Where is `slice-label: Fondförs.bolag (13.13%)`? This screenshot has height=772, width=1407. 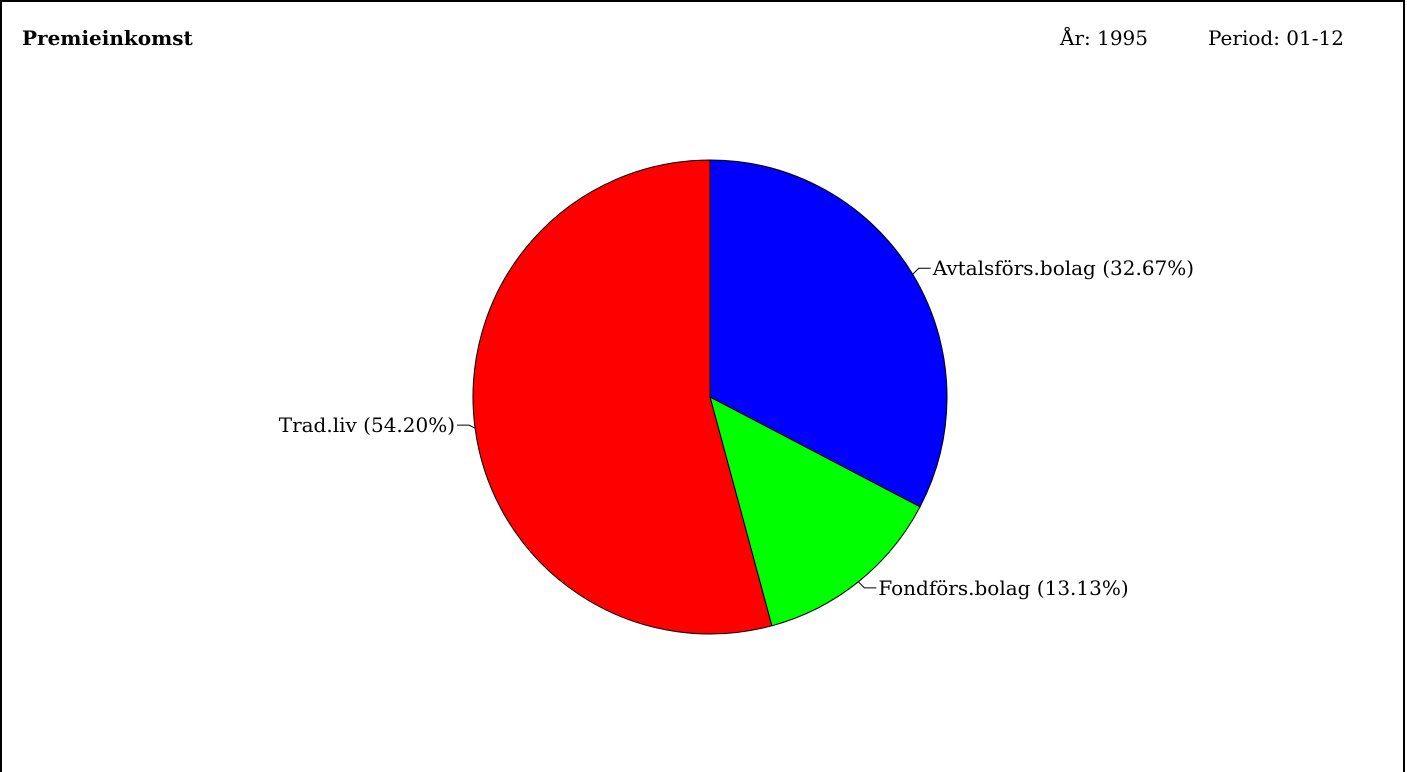 slice-label: Fondförs.bolag (13.13%) is located at coordinates (1003, 588).